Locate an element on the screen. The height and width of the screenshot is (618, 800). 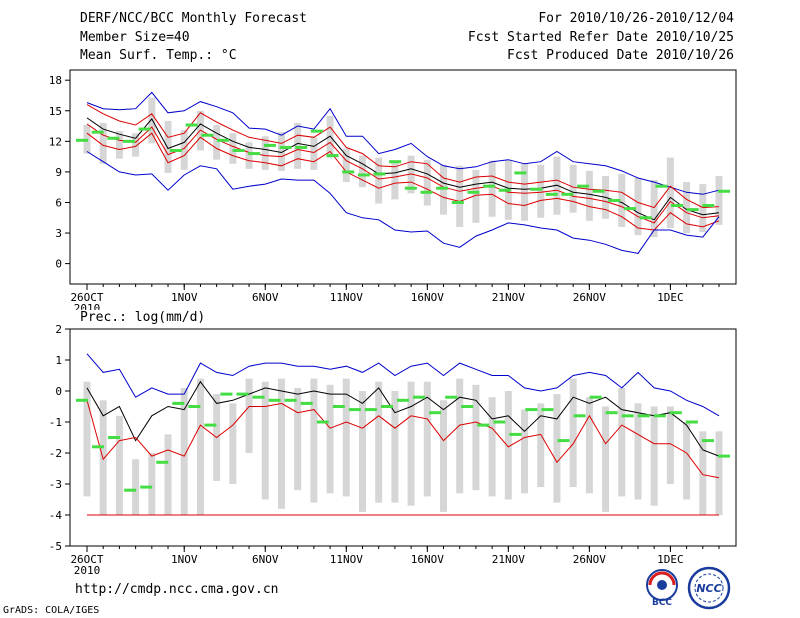
temp-x-tick-label: 16NOV is located at coordinates (427, 297).